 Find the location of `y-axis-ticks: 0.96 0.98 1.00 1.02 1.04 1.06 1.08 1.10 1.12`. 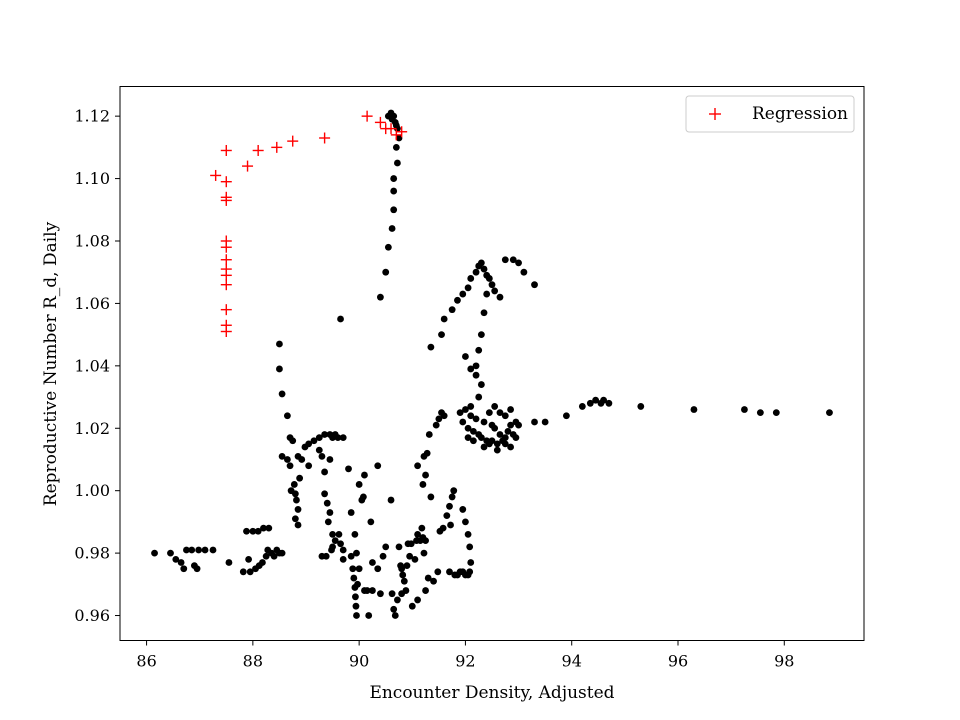

y-axis-ticks: 0.96 0.98 1.00 1.02 1.04 1.06 1.08 1.10 1.12 is located at coordinates (97, 366).